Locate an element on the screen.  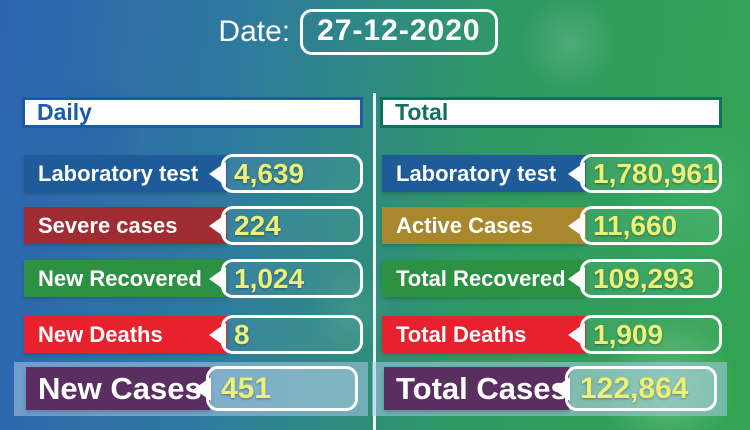
value-capsule: 1,024 is located at coordinates (286, 278).